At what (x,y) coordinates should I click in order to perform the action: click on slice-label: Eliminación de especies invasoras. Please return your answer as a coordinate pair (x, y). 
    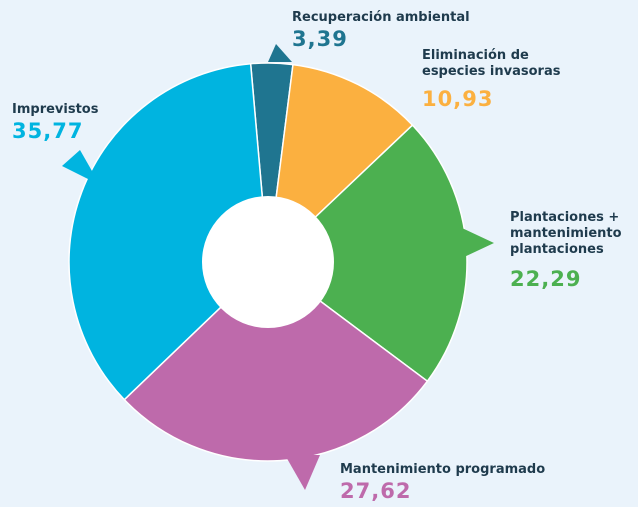
    Looking at the image, I should click on (491, 63).